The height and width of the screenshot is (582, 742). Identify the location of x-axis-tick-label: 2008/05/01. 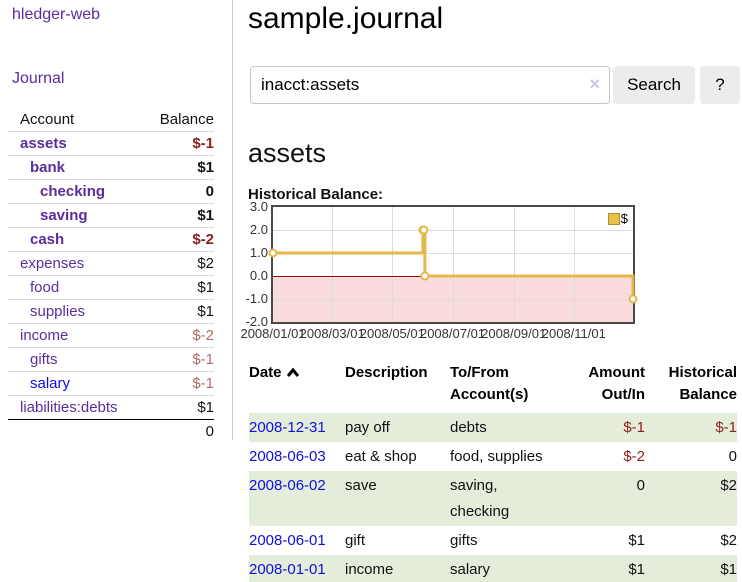
(392, 333).